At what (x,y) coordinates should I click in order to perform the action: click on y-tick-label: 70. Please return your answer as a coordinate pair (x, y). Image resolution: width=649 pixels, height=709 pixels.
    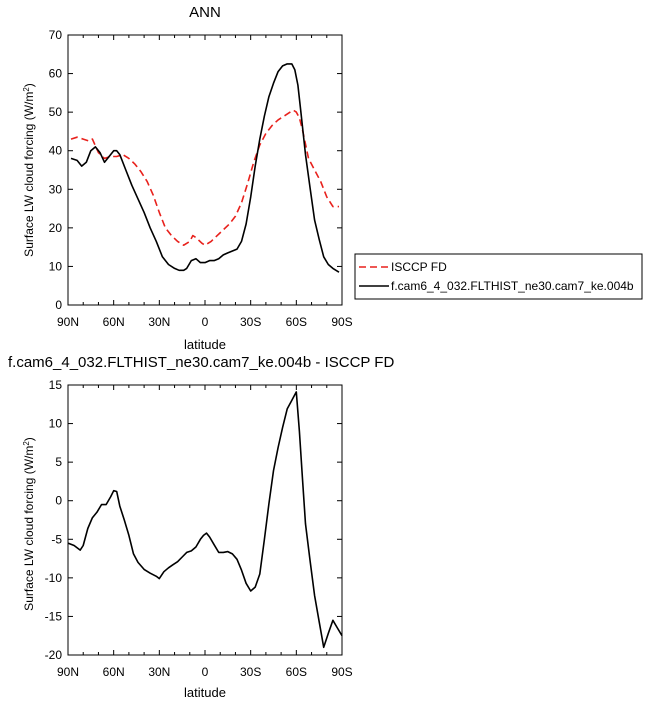
    Looking at the image, I should click on (56, 35).